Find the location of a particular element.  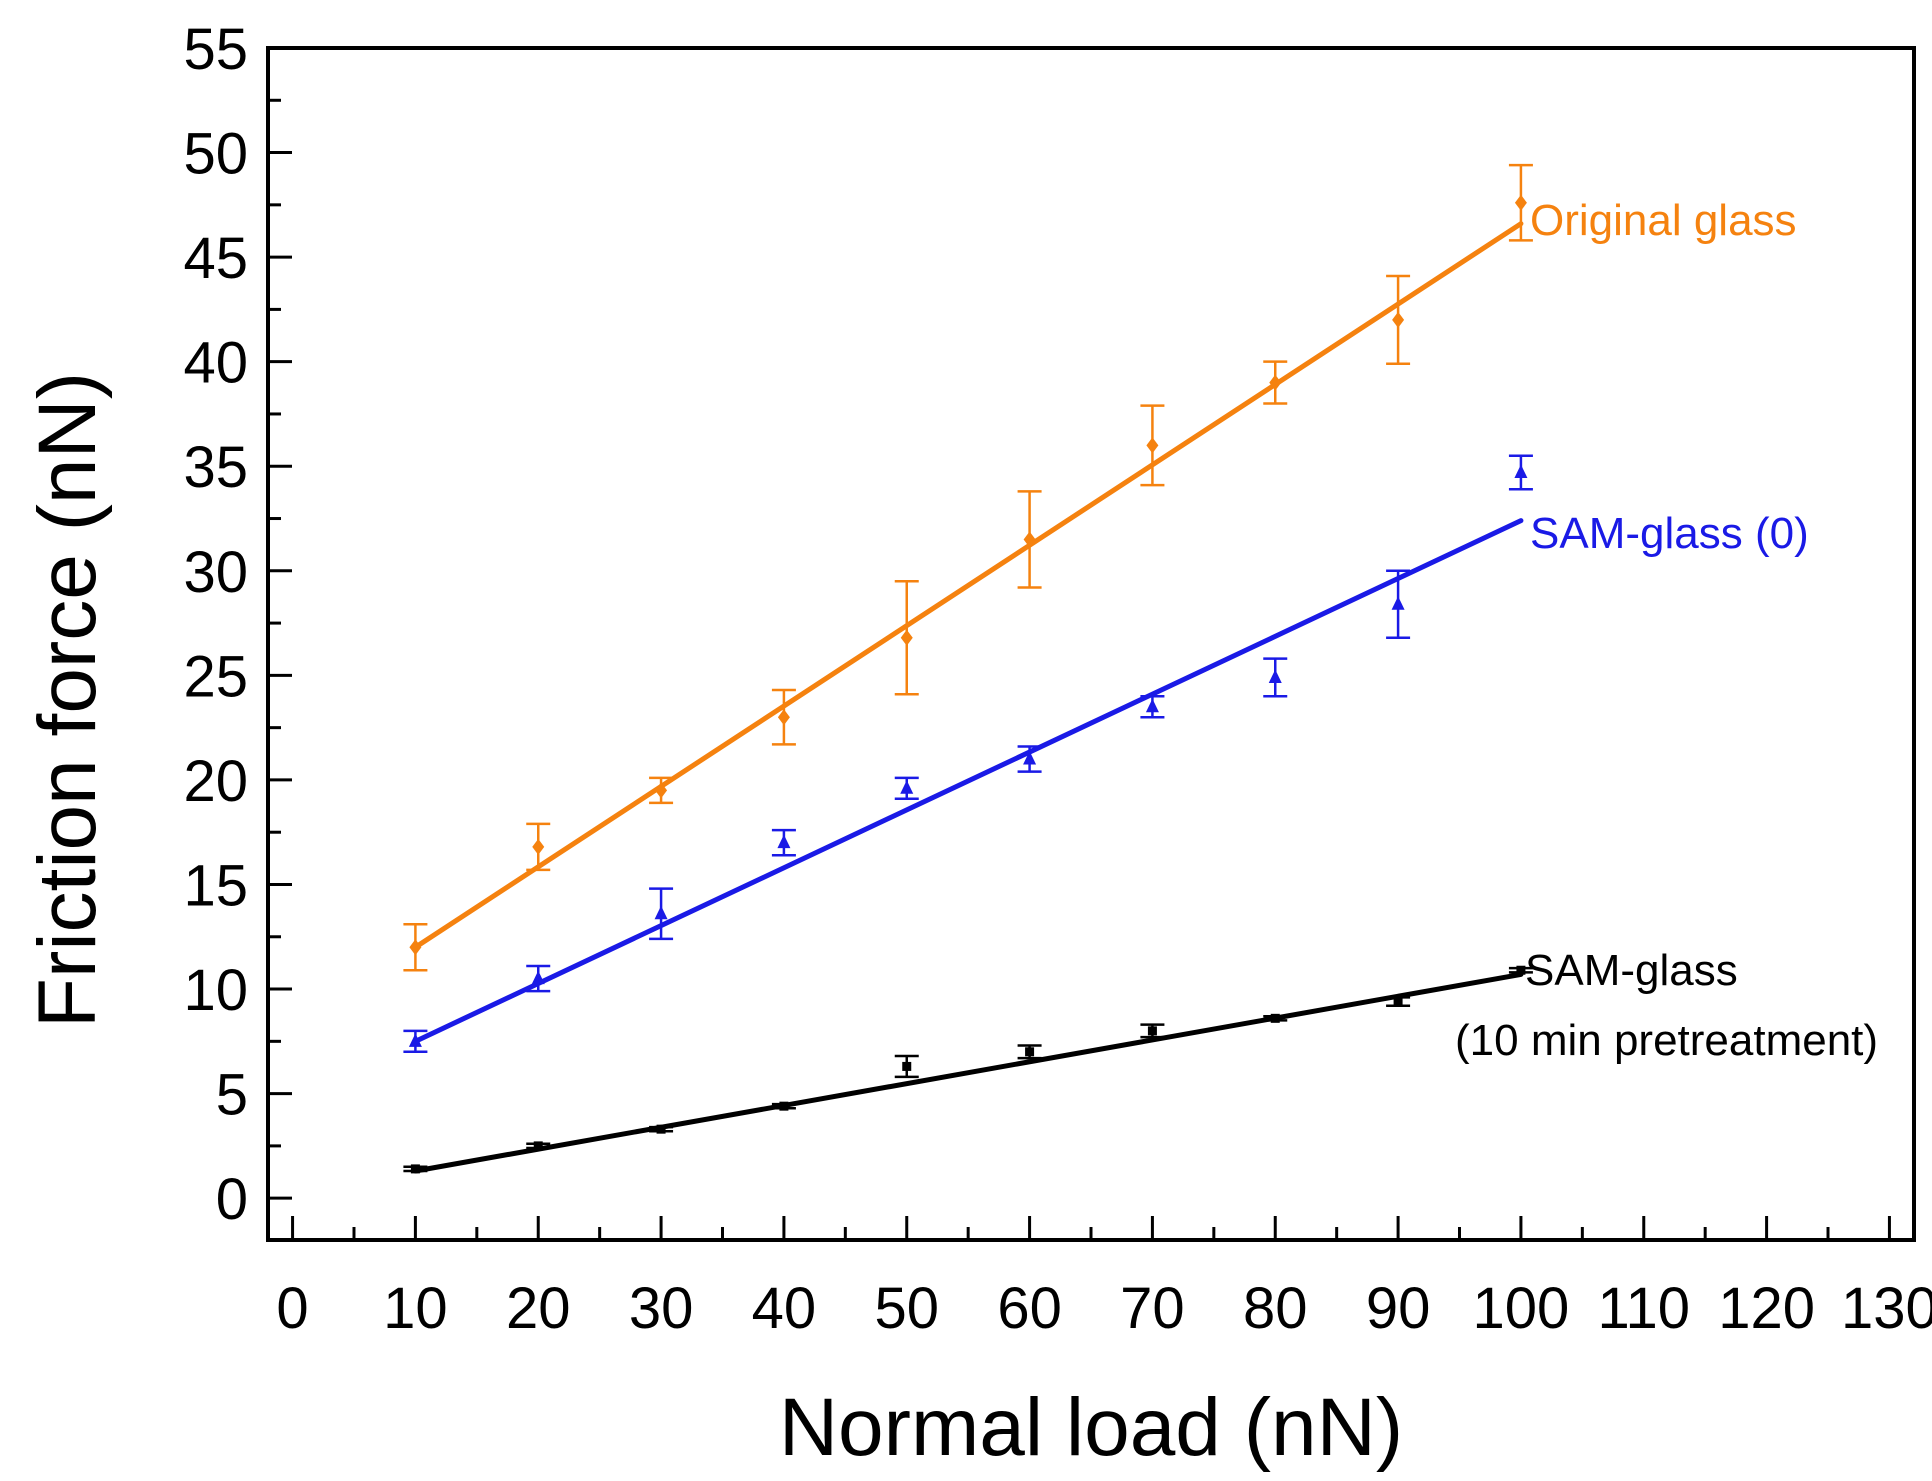

x-tick-label: 110 is located at coordinates (1644, 1308).